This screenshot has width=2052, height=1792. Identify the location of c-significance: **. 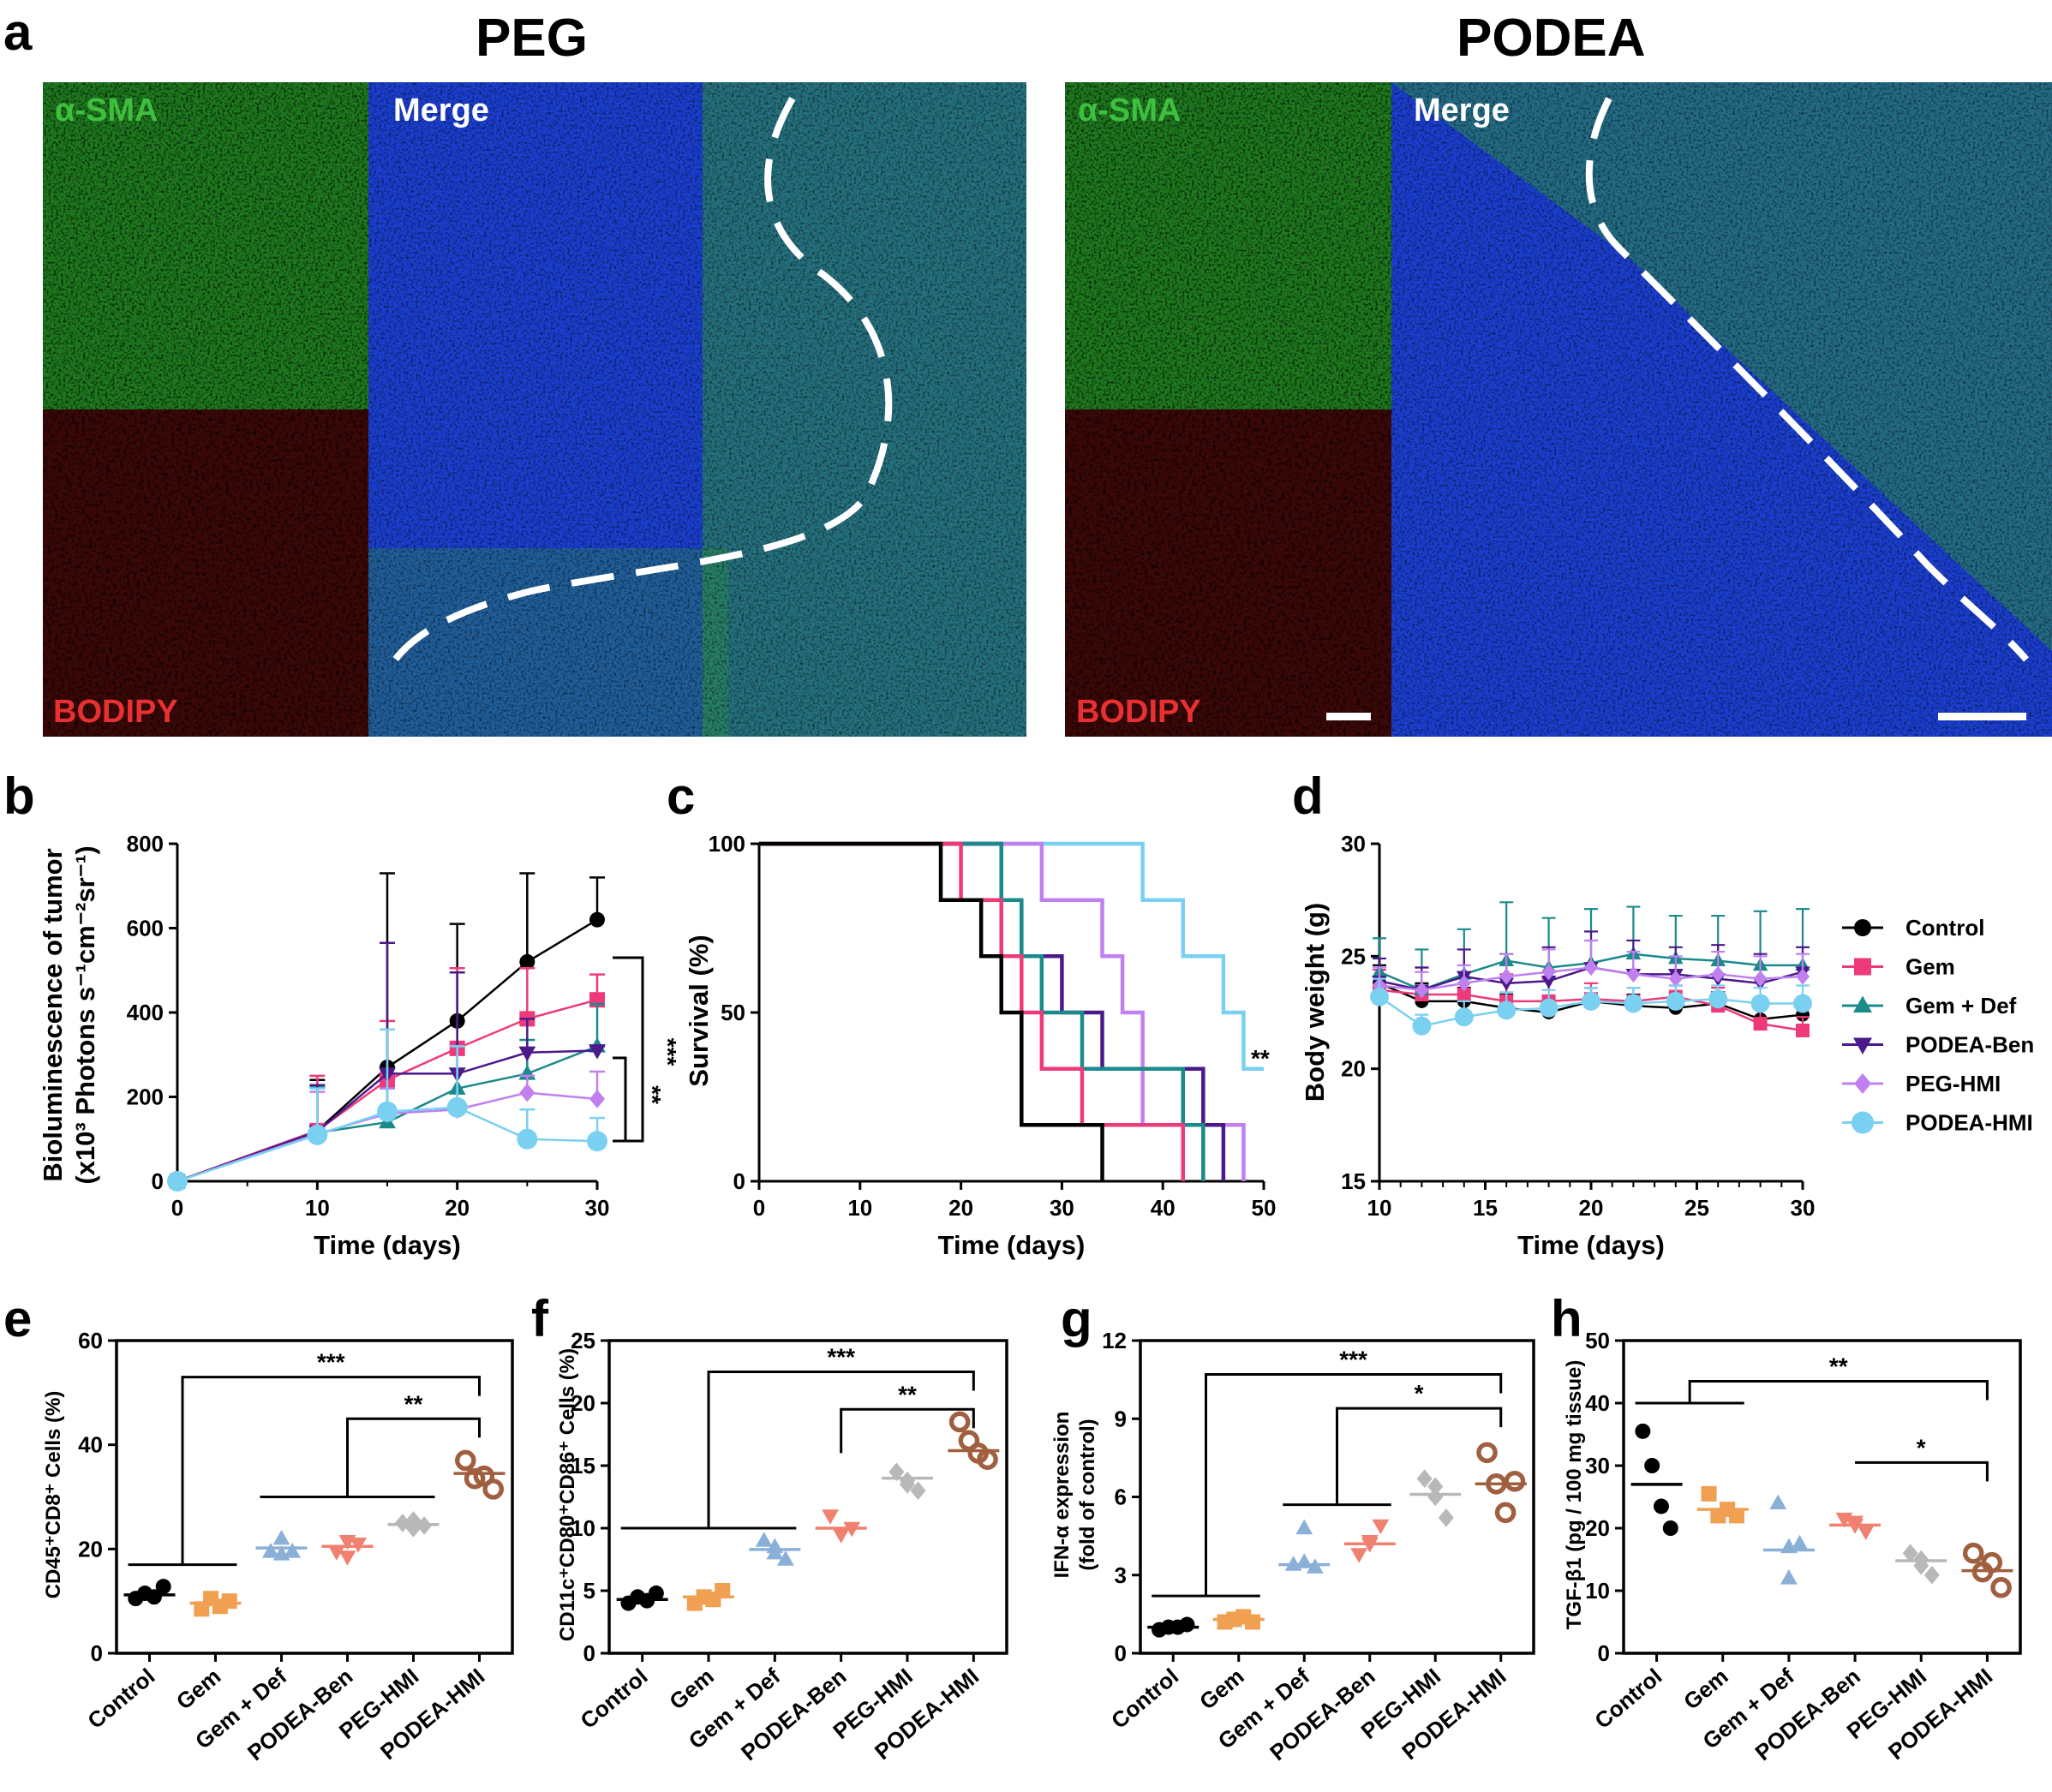
(1261, 1058).